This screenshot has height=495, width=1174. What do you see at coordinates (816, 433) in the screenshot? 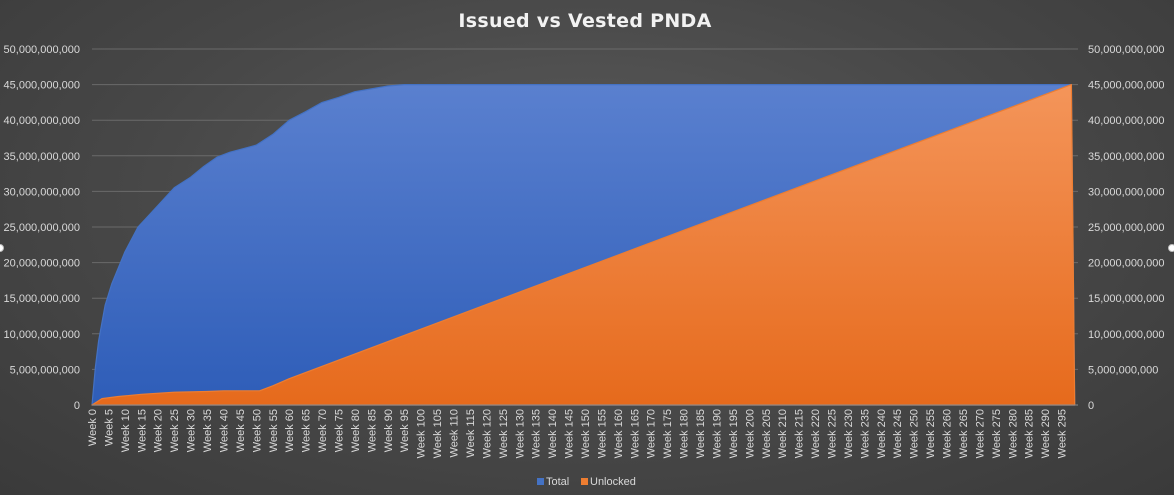
I see `x-tick-label: Week 220` at bounding box center [816, 433].